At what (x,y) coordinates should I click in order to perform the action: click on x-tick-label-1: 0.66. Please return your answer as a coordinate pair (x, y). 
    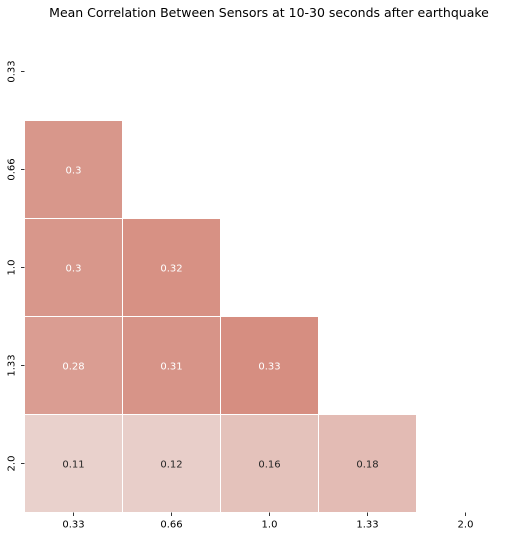
    Looking at the image, I should click on (171, 525).